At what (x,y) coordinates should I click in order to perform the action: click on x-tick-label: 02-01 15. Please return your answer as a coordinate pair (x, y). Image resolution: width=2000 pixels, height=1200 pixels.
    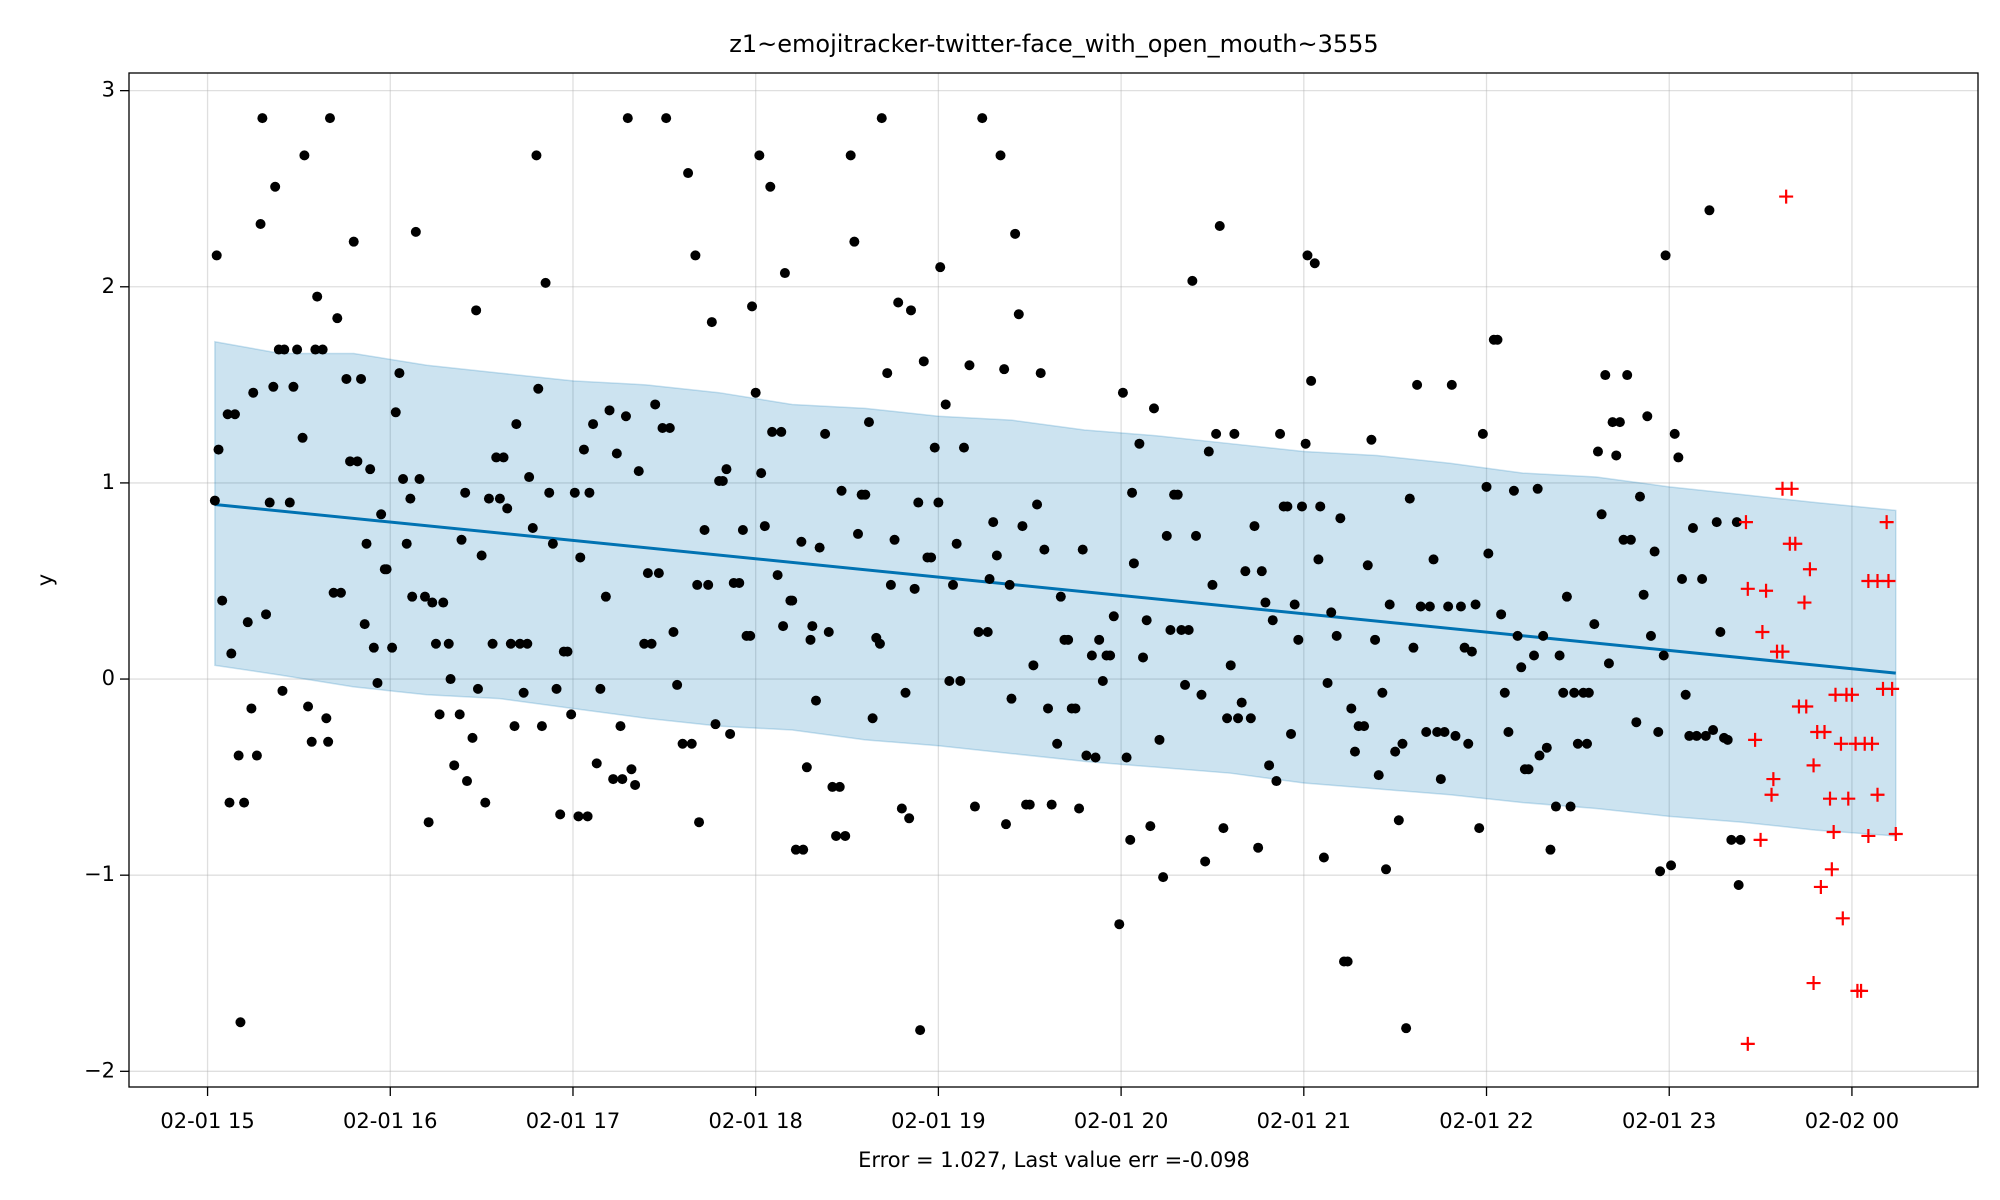
    Looking at the image, I should click on (207, 1121).